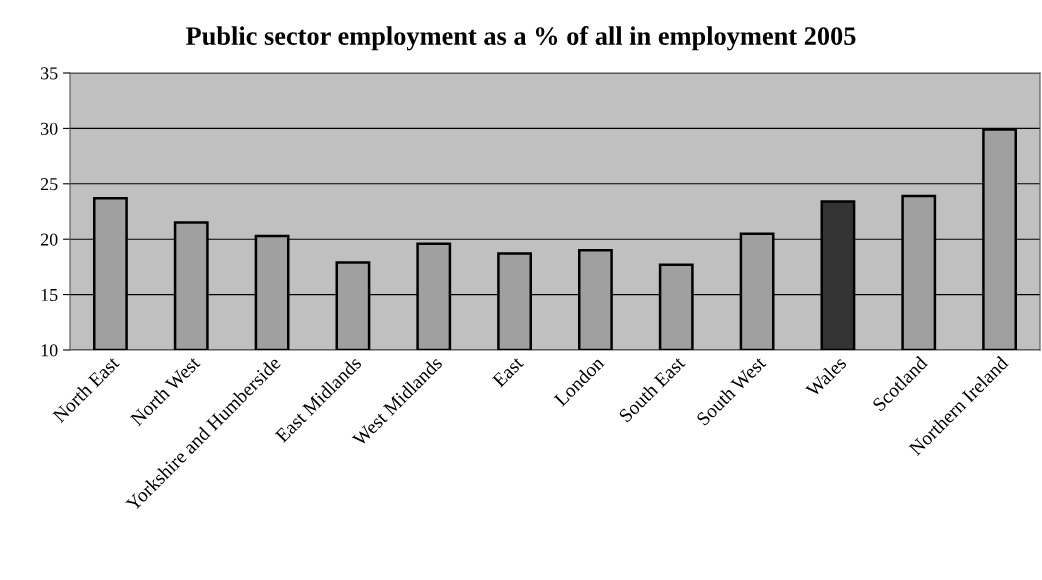 Image resolution: width=1042 pixels, height=580 pixels. I want to click on x-tick-label: East, so click(508, 371).